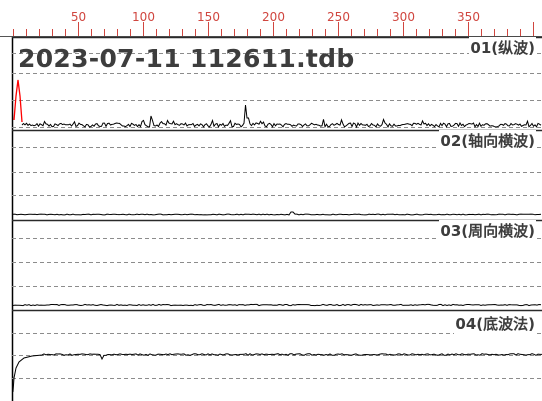  What do you see at coordinates (78, 17) in the screenshot?
I see `ruler-tick-label: 50` at bounding box center [78, 17].